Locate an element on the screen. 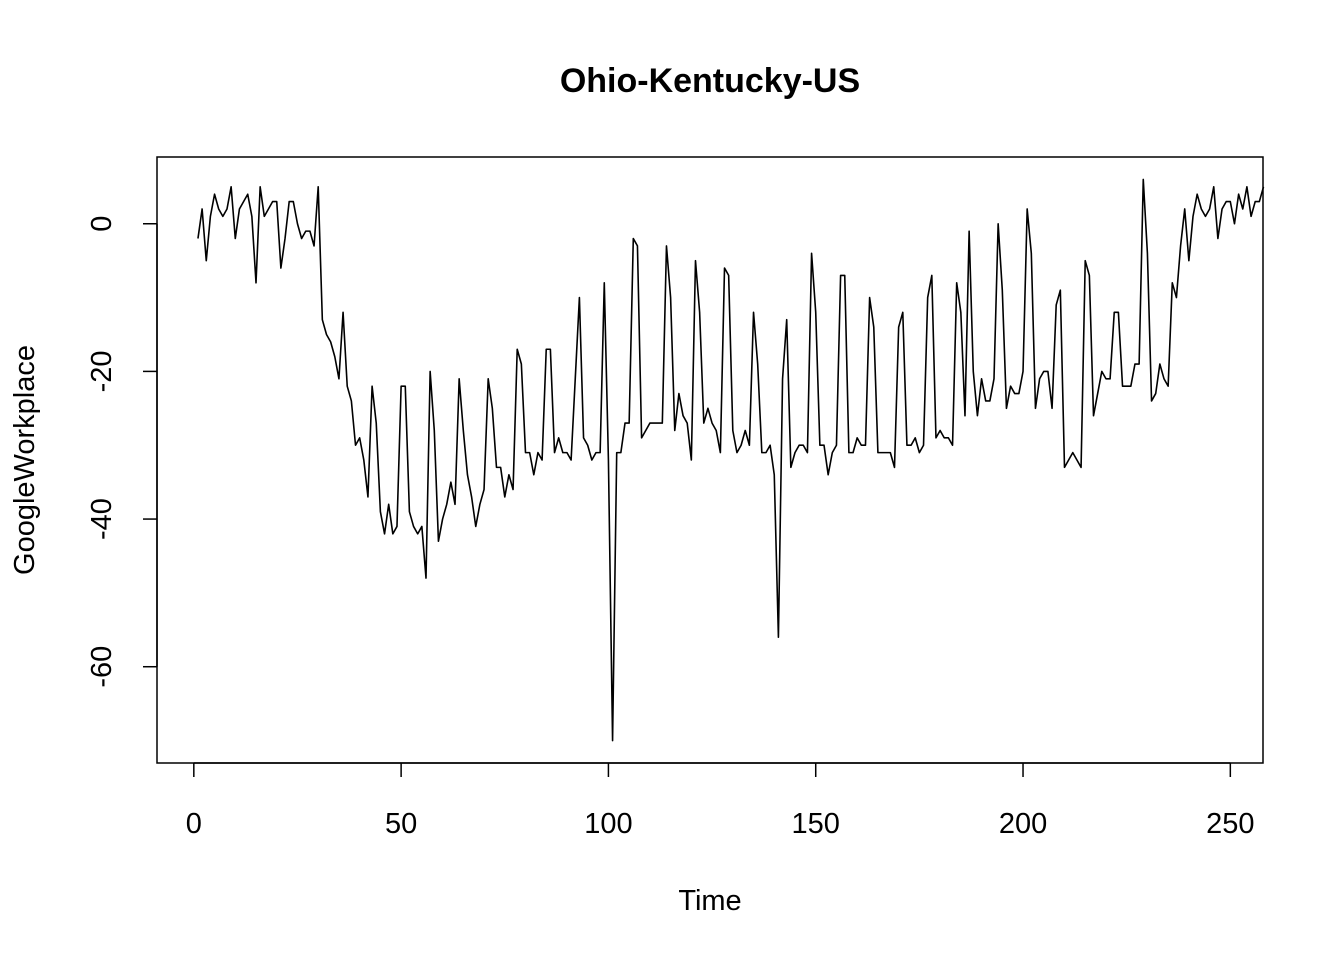  x-tick-label: 200 is located at coordinates (1023, 824).